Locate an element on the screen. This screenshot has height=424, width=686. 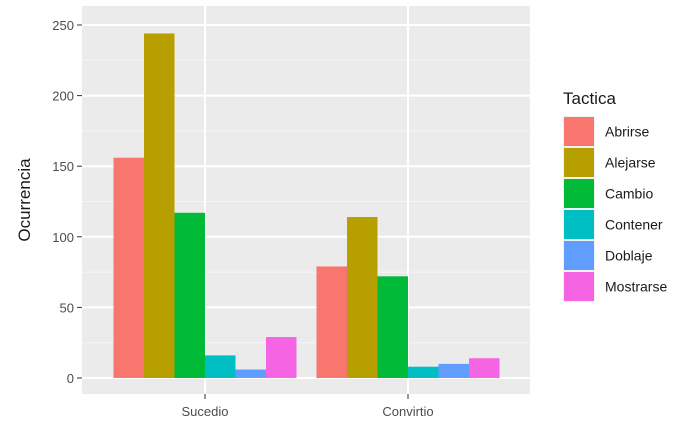
x-tick-label: Convirtio is located at coordinates (407, 411).